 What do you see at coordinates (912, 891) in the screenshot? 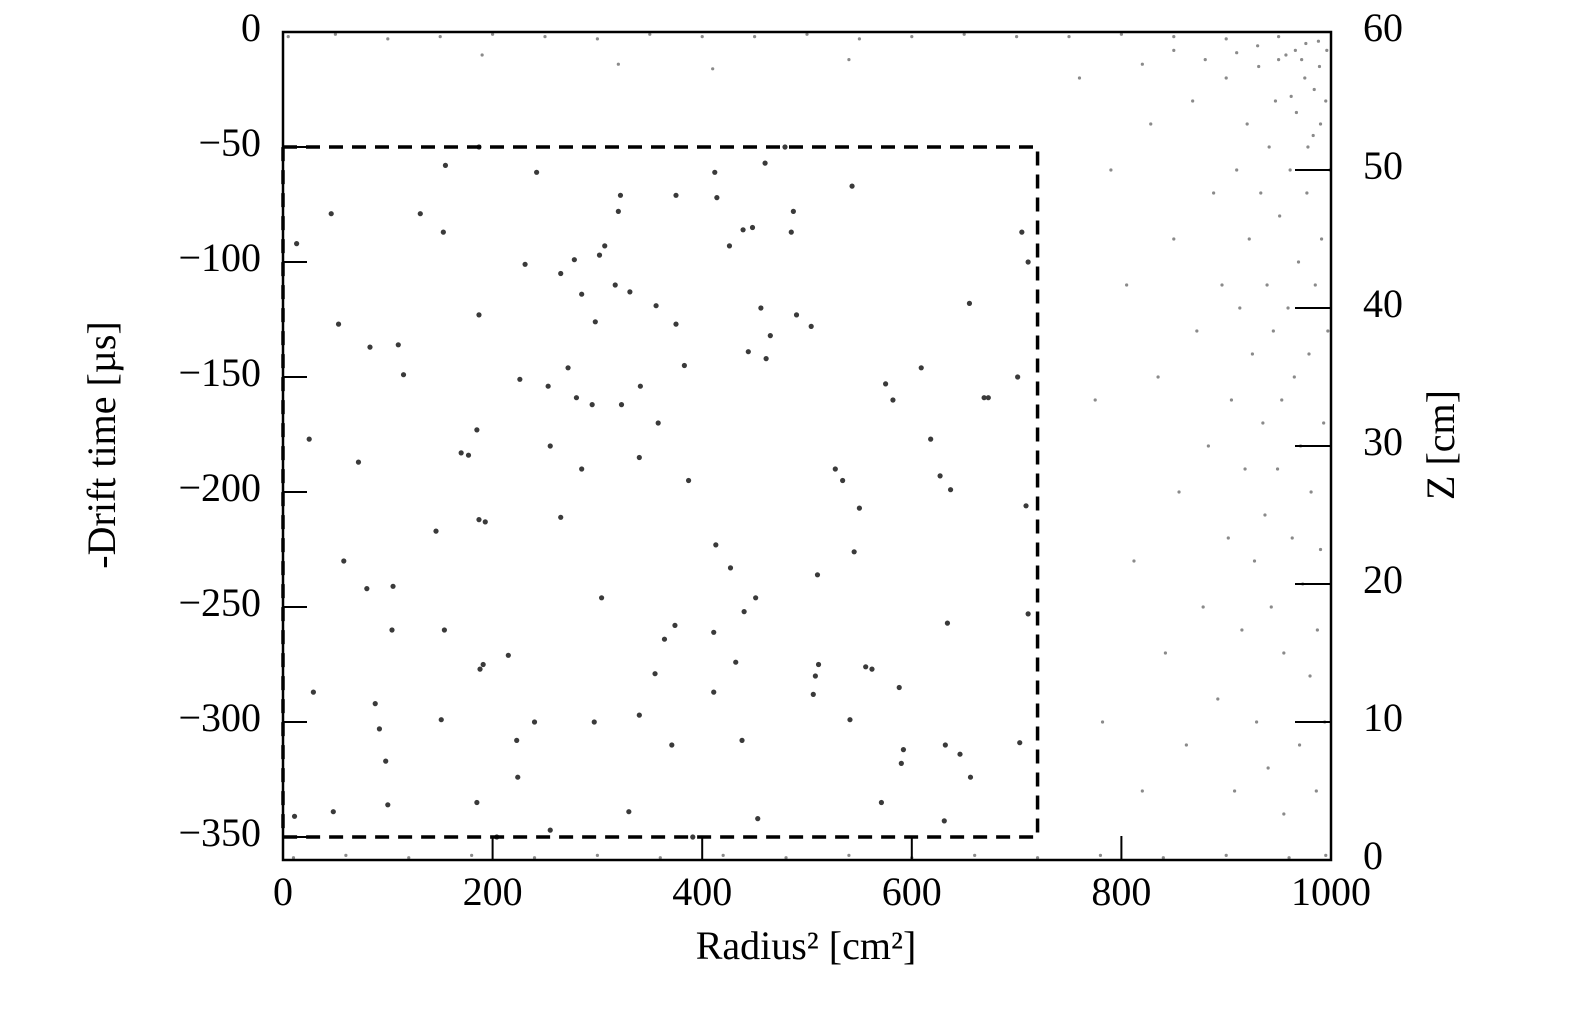
I see `x-tick-label: 600` at bounding box center [912, 891].